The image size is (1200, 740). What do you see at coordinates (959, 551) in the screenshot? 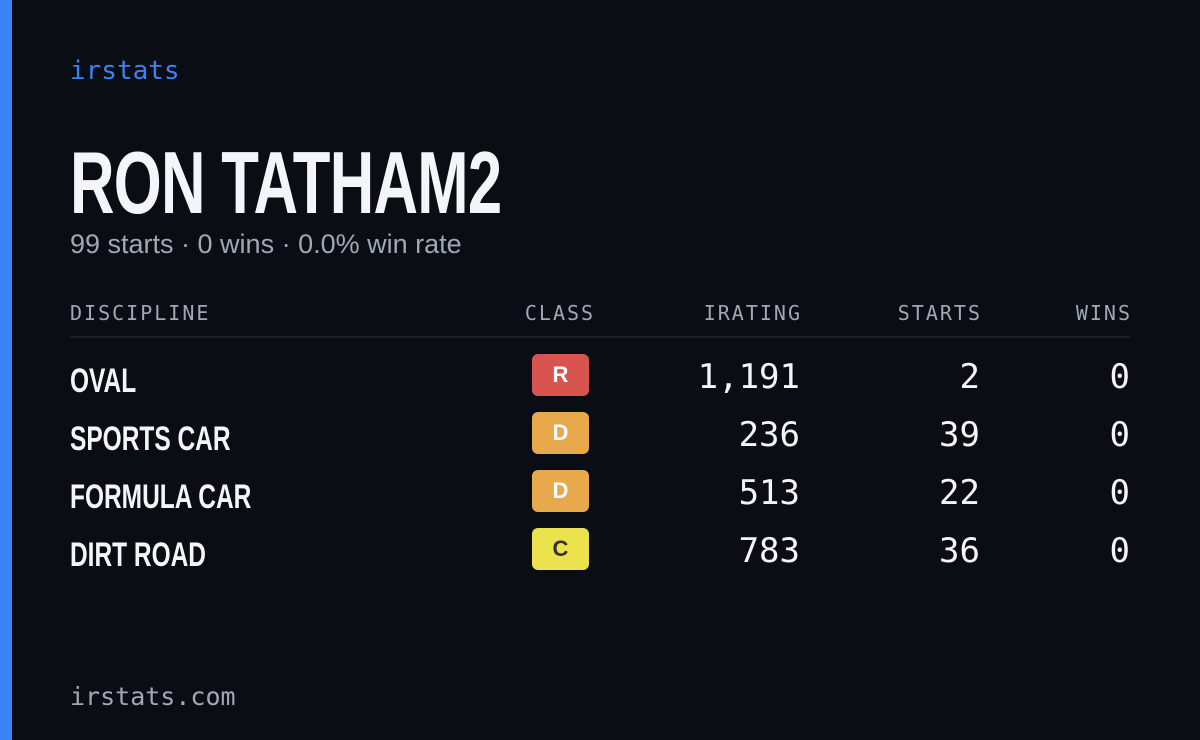
I see `starts: 36` at bounding box center [959, 551].